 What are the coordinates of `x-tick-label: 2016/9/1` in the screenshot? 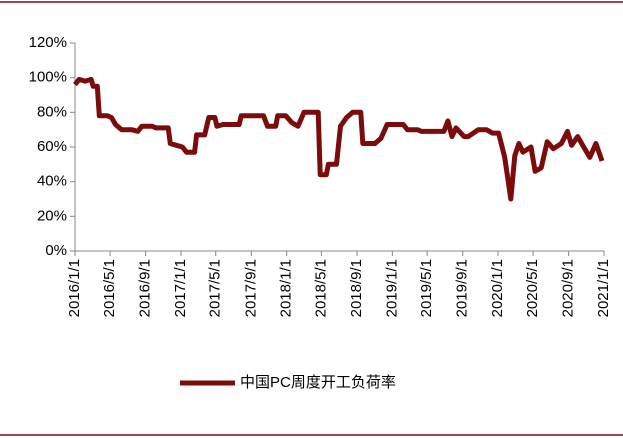 It's located at (145, 288).